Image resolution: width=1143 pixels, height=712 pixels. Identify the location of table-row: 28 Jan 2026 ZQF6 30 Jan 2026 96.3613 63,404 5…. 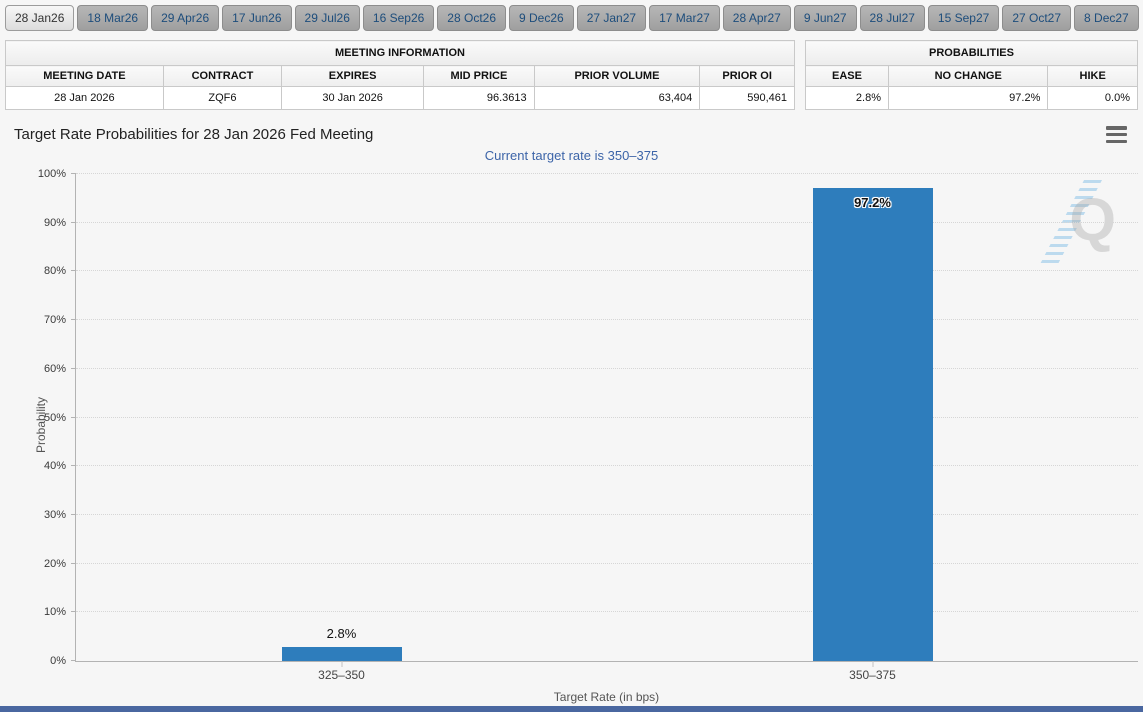
(400, 98).